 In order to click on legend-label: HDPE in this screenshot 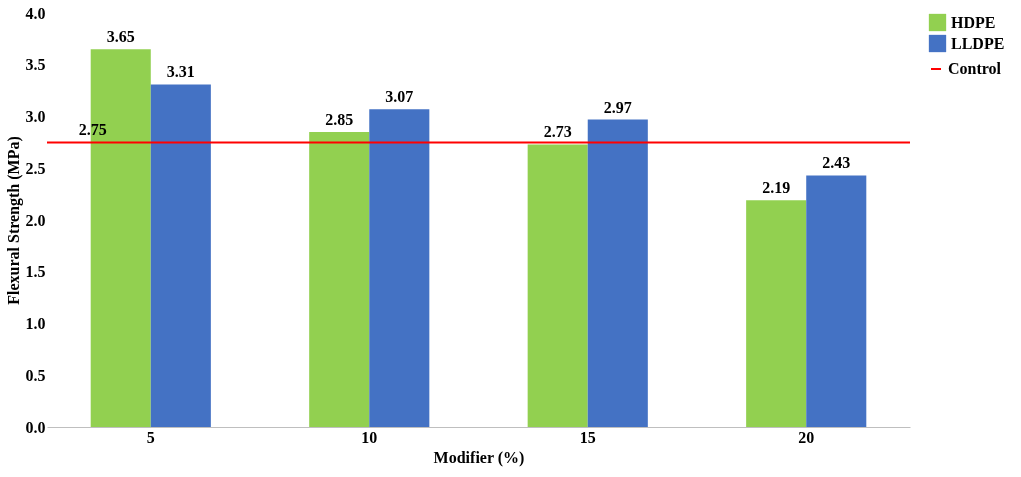, I will do `click(973, 22)`.